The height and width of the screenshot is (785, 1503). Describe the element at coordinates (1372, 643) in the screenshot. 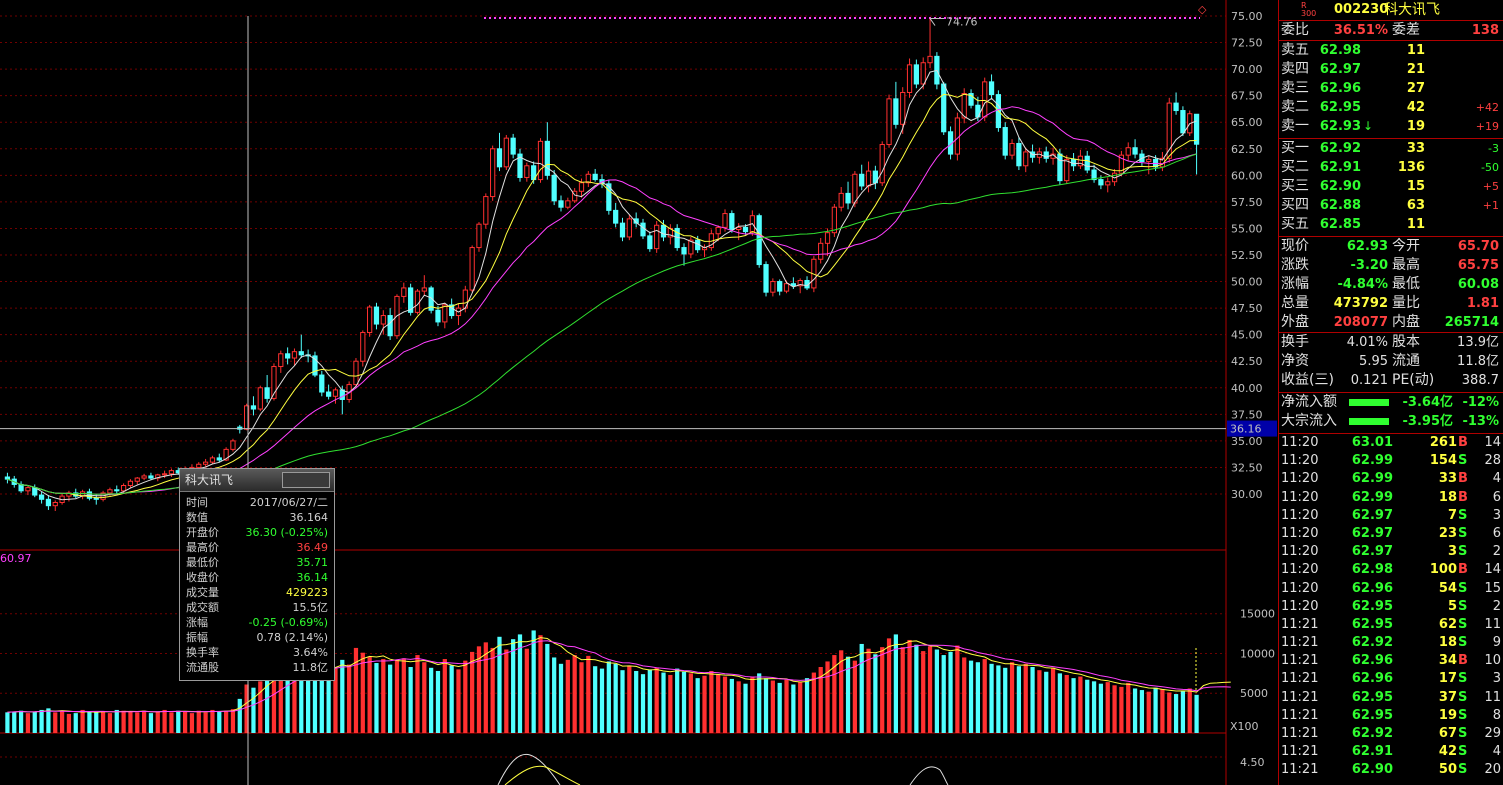

I see `tick-price: 62.92` at that location.